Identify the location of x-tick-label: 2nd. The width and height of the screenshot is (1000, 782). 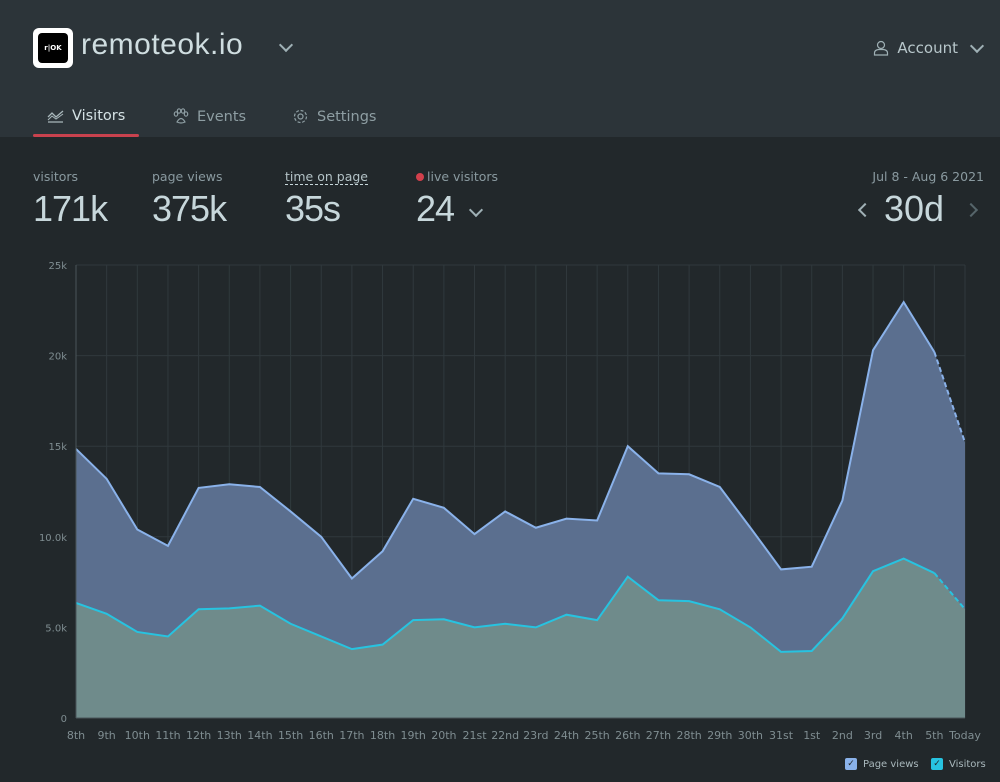
(842, 735).